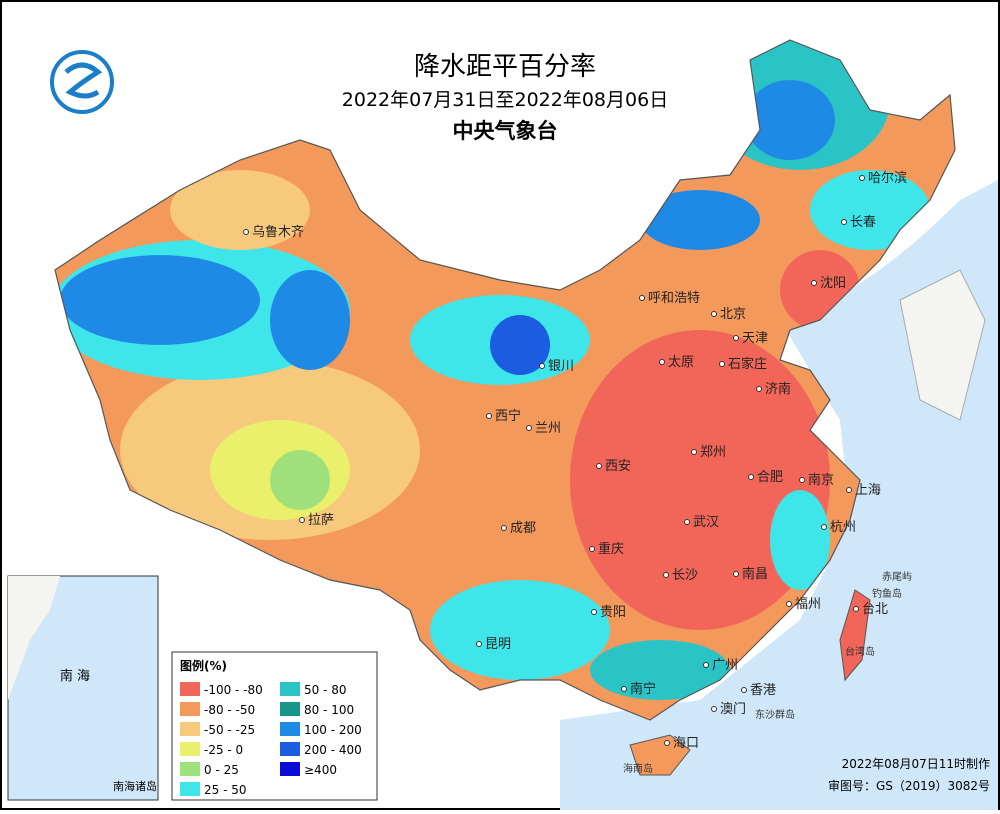 The width and height of the screenshot is (1000, 814). What do you see at coordinates (686, 743) in the screenshot?
I see `city-label: 海口` at bounding box center [686, 743].